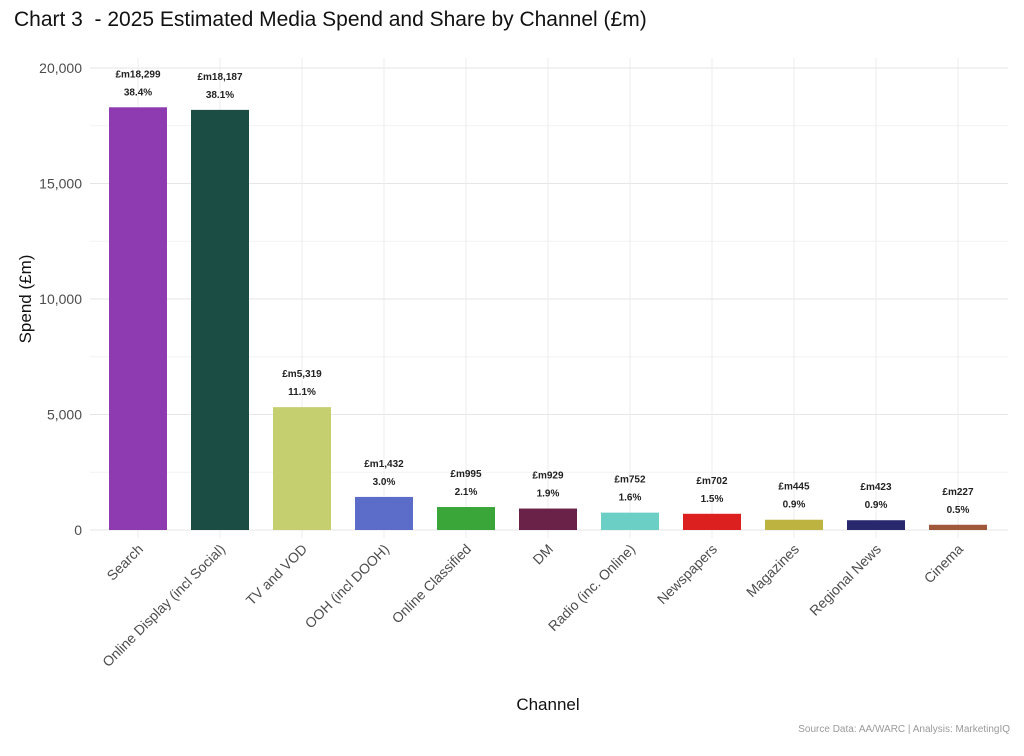  I want to click on x-tick-label: DM, so click(542, 554).